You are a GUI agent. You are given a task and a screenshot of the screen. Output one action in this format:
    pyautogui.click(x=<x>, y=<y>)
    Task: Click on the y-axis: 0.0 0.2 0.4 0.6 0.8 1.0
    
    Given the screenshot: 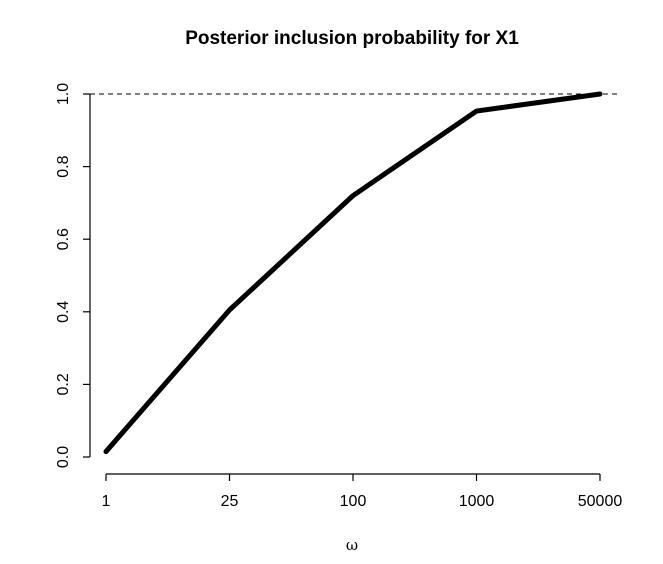 What is the action you would take?
    pyautogui.click(x=73, y=275)
    